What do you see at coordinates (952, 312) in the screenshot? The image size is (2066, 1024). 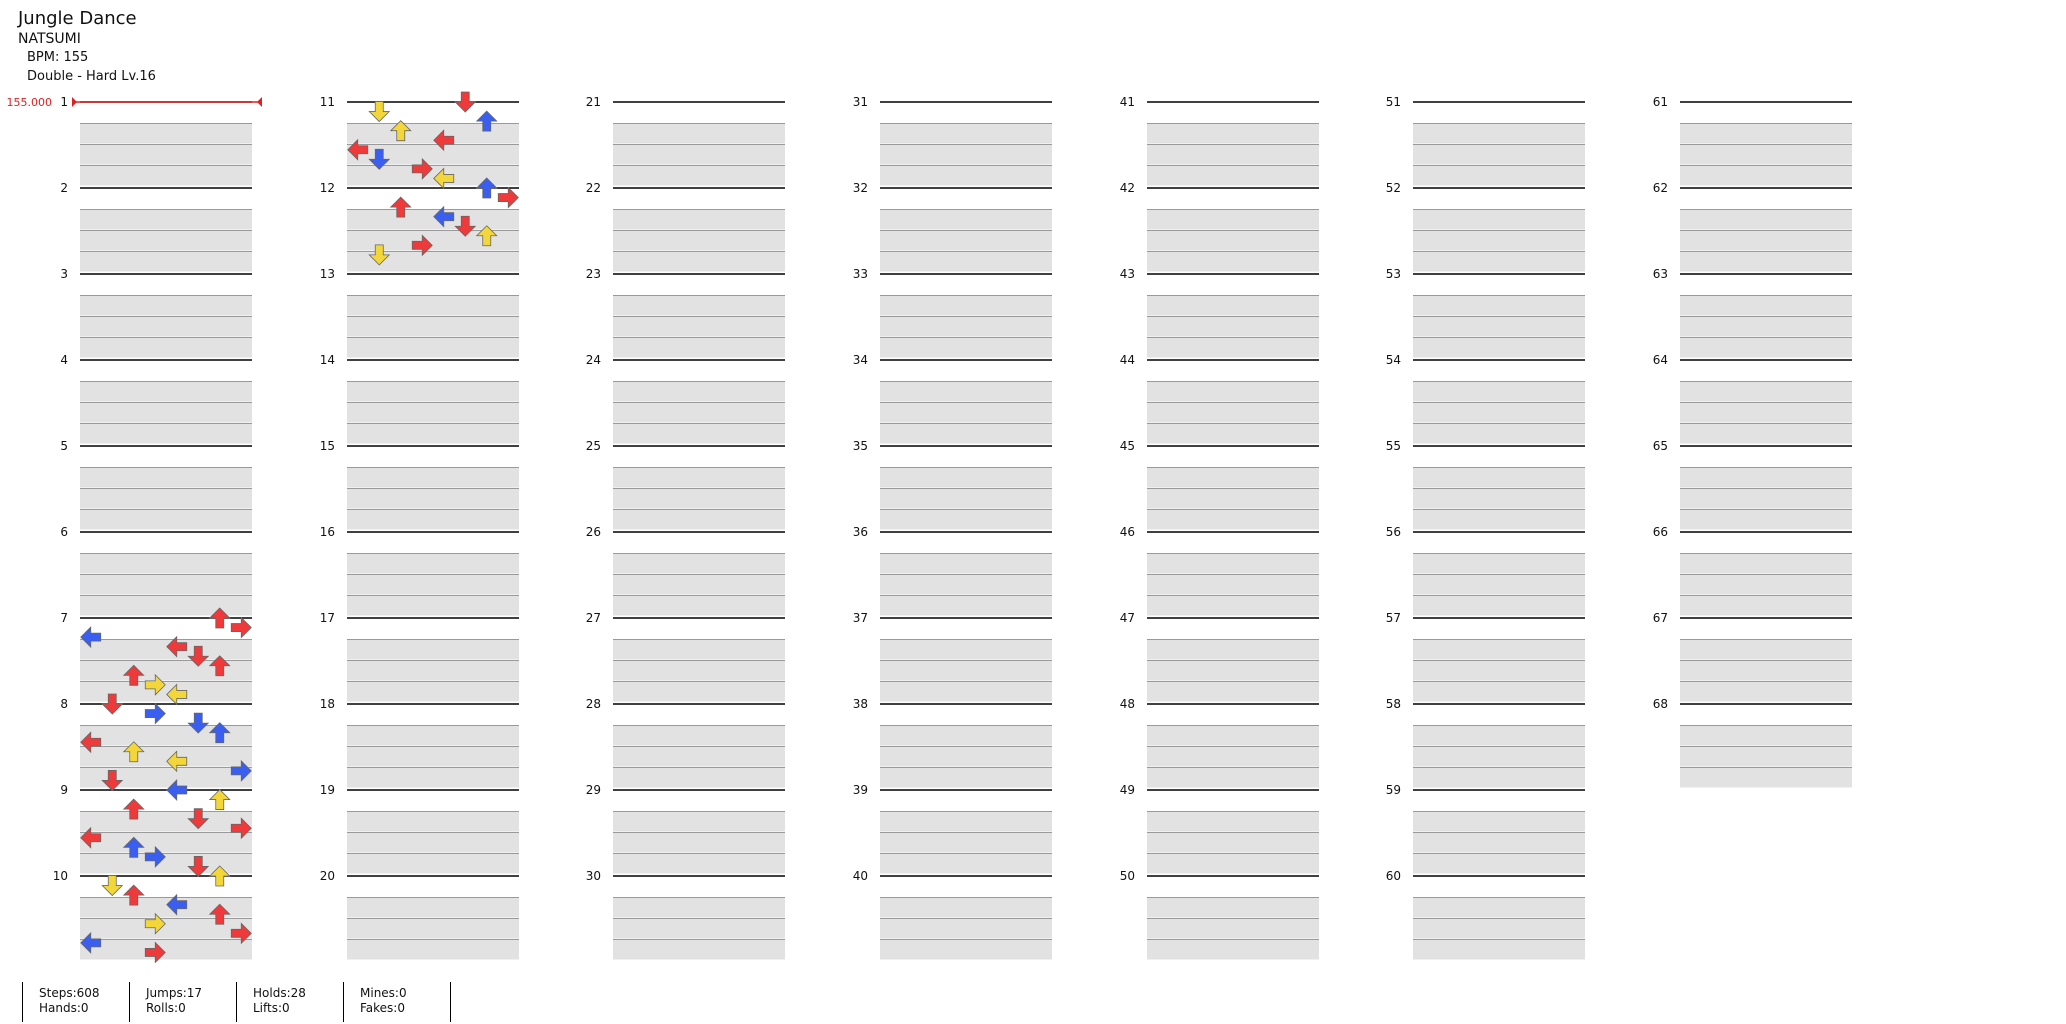 I see `measure: 33` at bounding box center [952, 312].